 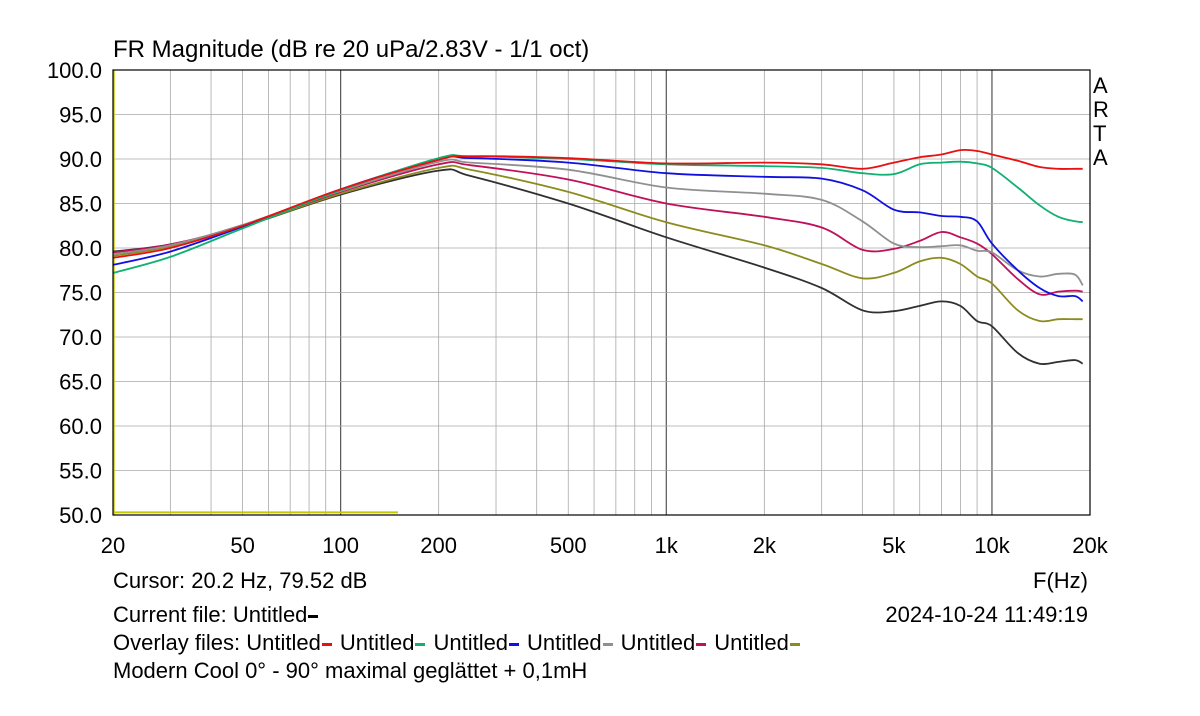 I want to click on current-file-line: Current file: Untitled, so click(x=219, y=615).